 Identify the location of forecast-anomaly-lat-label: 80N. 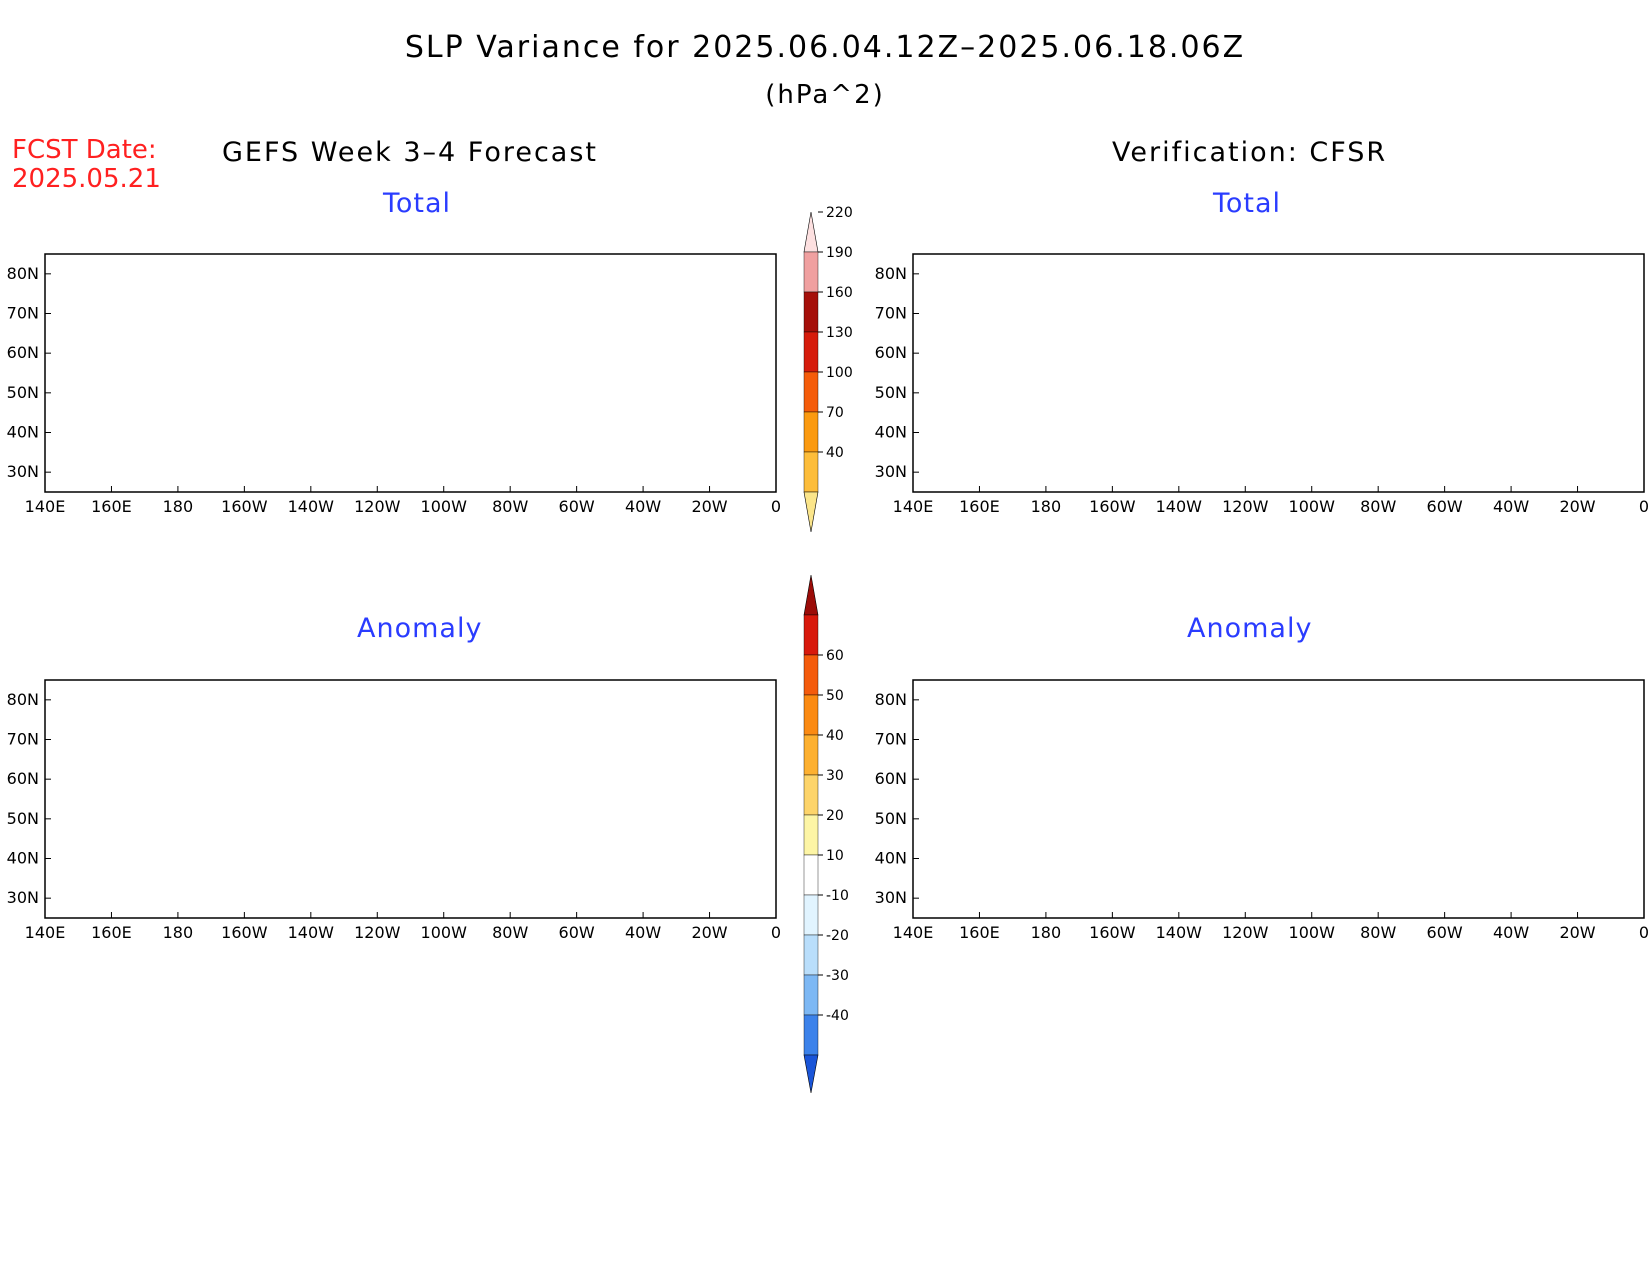
(23, 699).